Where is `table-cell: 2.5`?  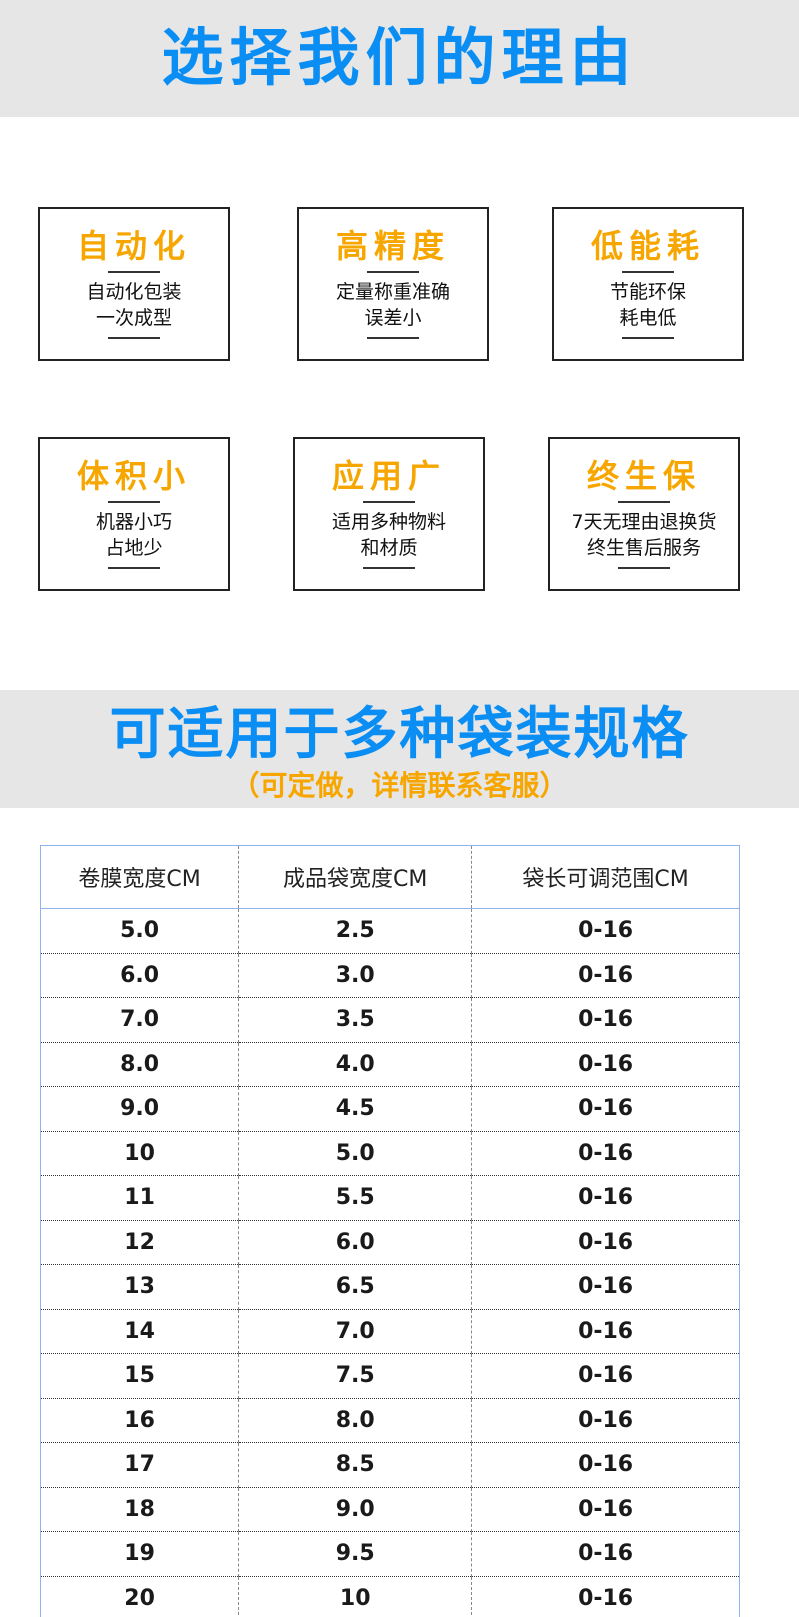 table-cell: 2.5 is located at coordinates (355, 930).